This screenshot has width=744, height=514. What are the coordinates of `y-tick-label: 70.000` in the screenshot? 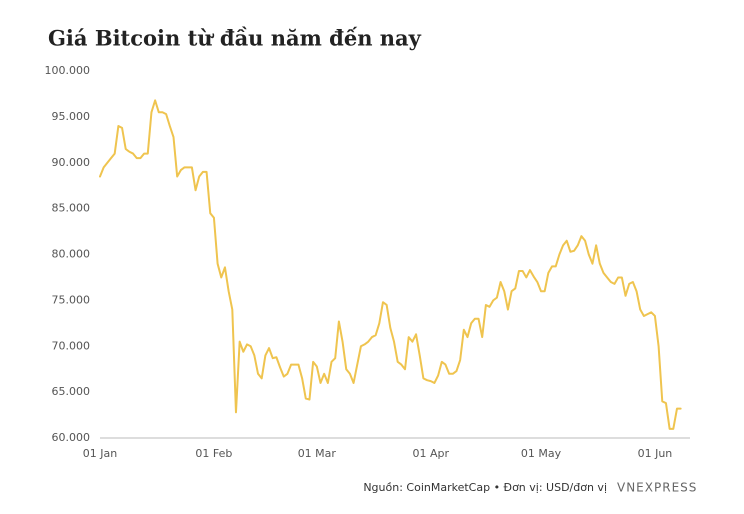 It's located at (71, 345).